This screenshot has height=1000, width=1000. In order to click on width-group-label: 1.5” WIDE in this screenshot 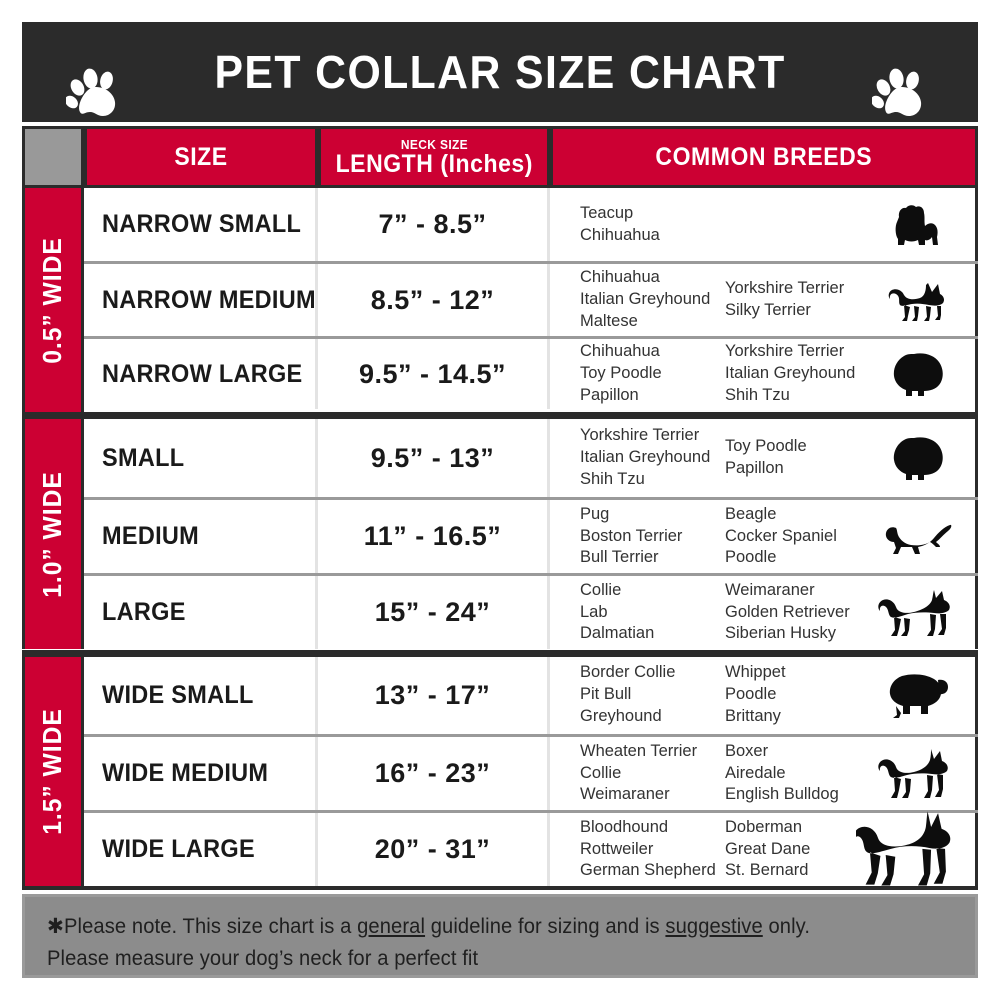, I will do `click(52, 771)`.